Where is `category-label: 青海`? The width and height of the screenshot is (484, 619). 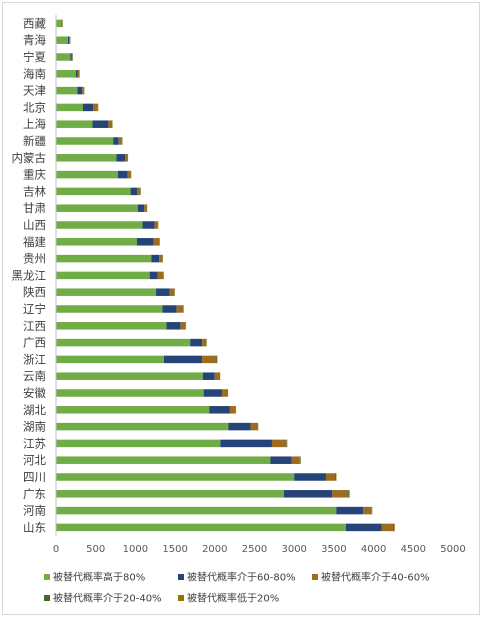 category-label: 青海 is located at coordinates (34, 40).